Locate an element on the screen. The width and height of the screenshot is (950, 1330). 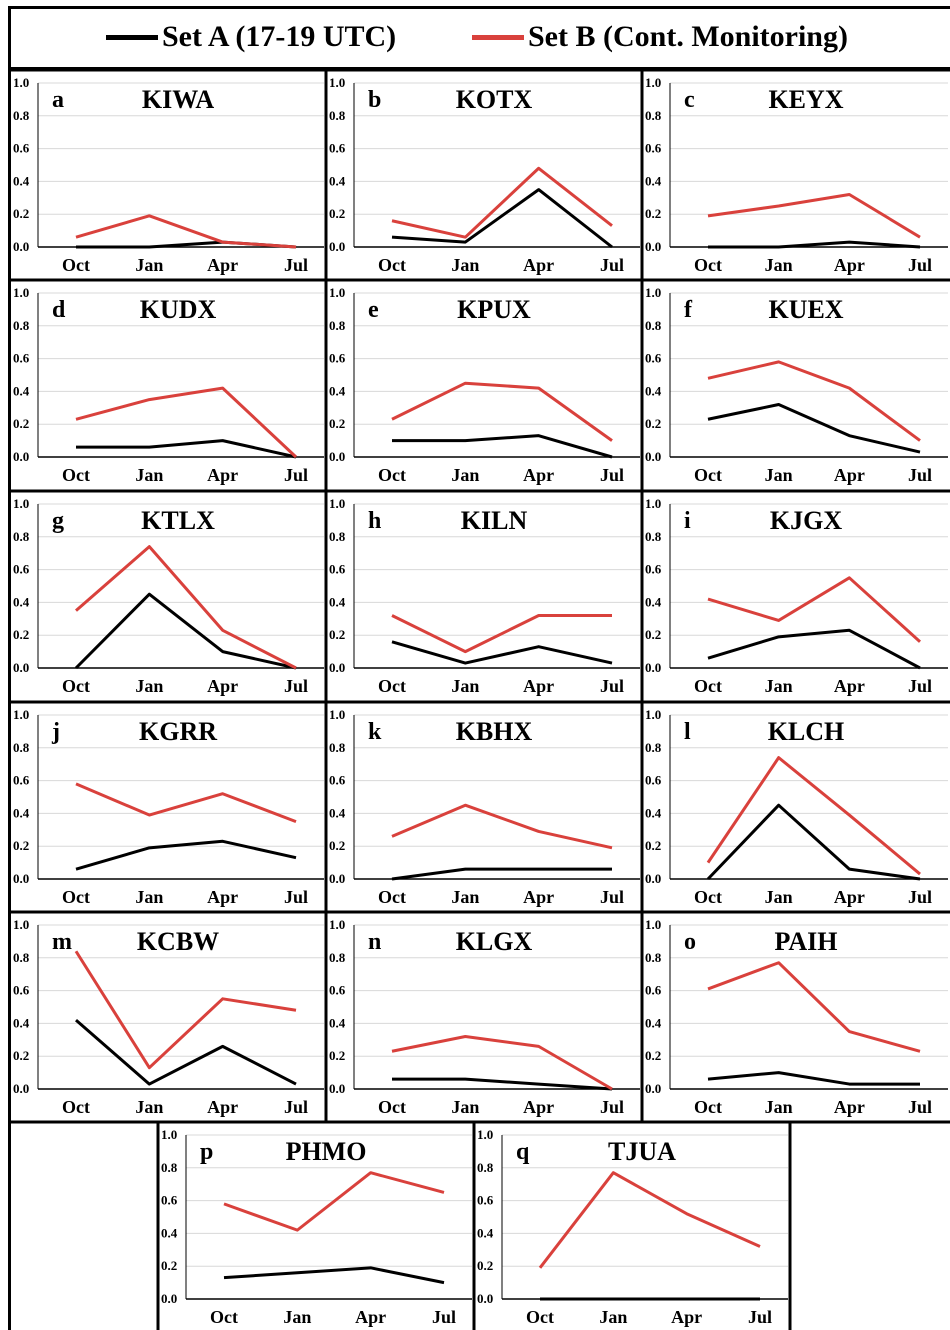
panel-letter: l is located at coordinates (687, 732).